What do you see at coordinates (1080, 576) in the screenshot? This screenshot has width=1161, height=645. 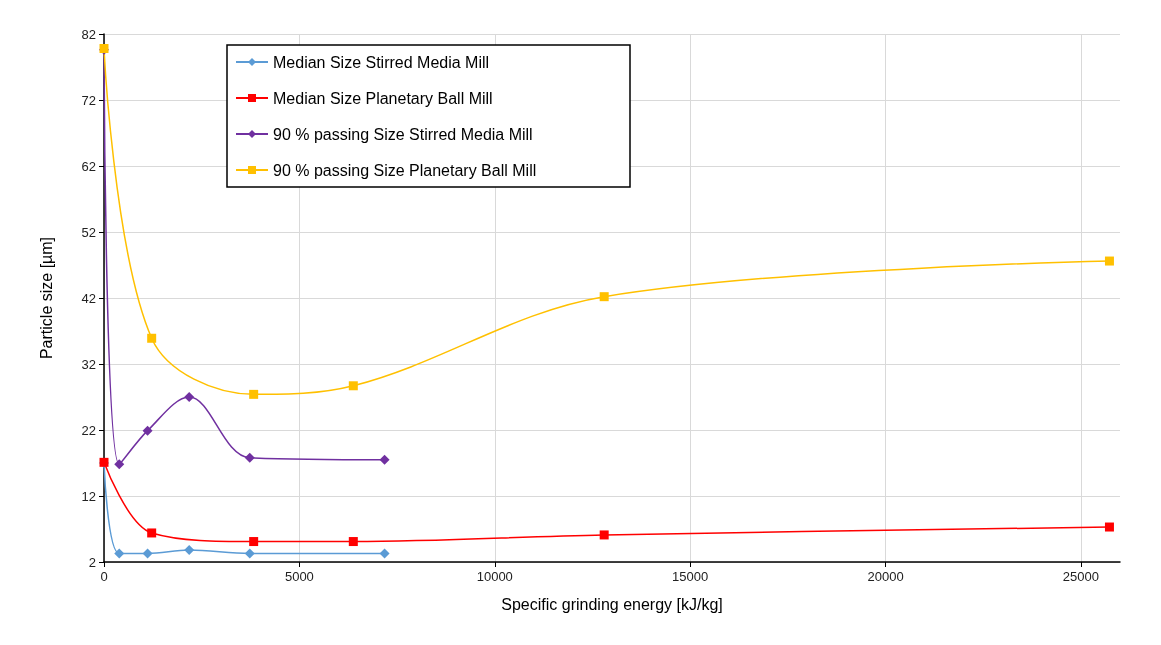 I see `x-tick-label: 25000` at bounding box center [1080, 576].